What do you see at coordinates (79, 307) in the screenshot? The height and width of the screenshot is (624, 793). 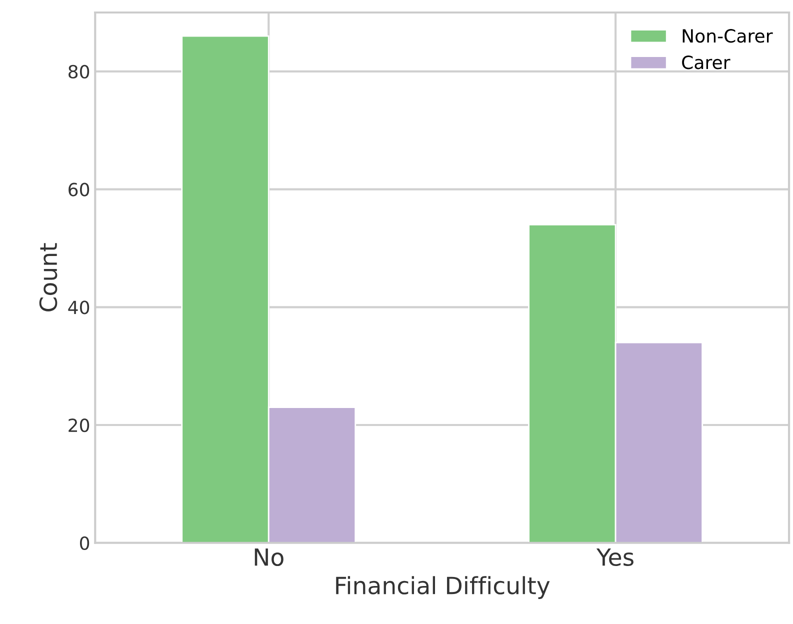 I see `y-tick-label: 40` at bounding box center [79, 307].